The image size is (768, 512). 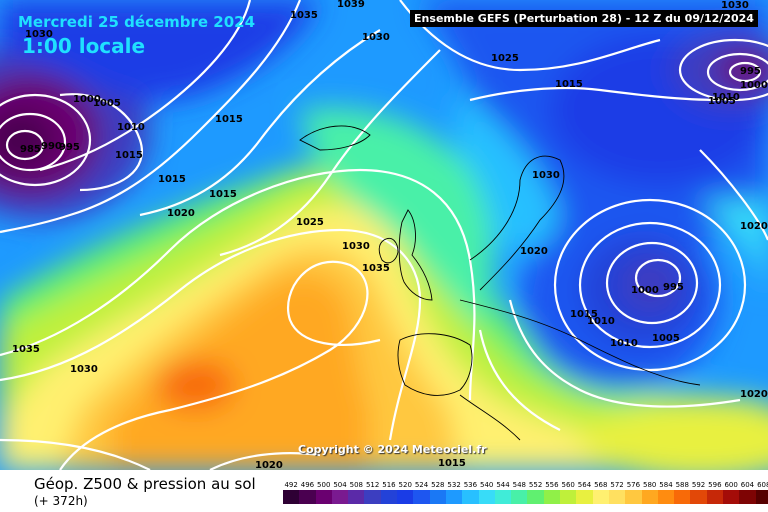 I want to click on legend-cell: 580, so click(x=649, y=492).